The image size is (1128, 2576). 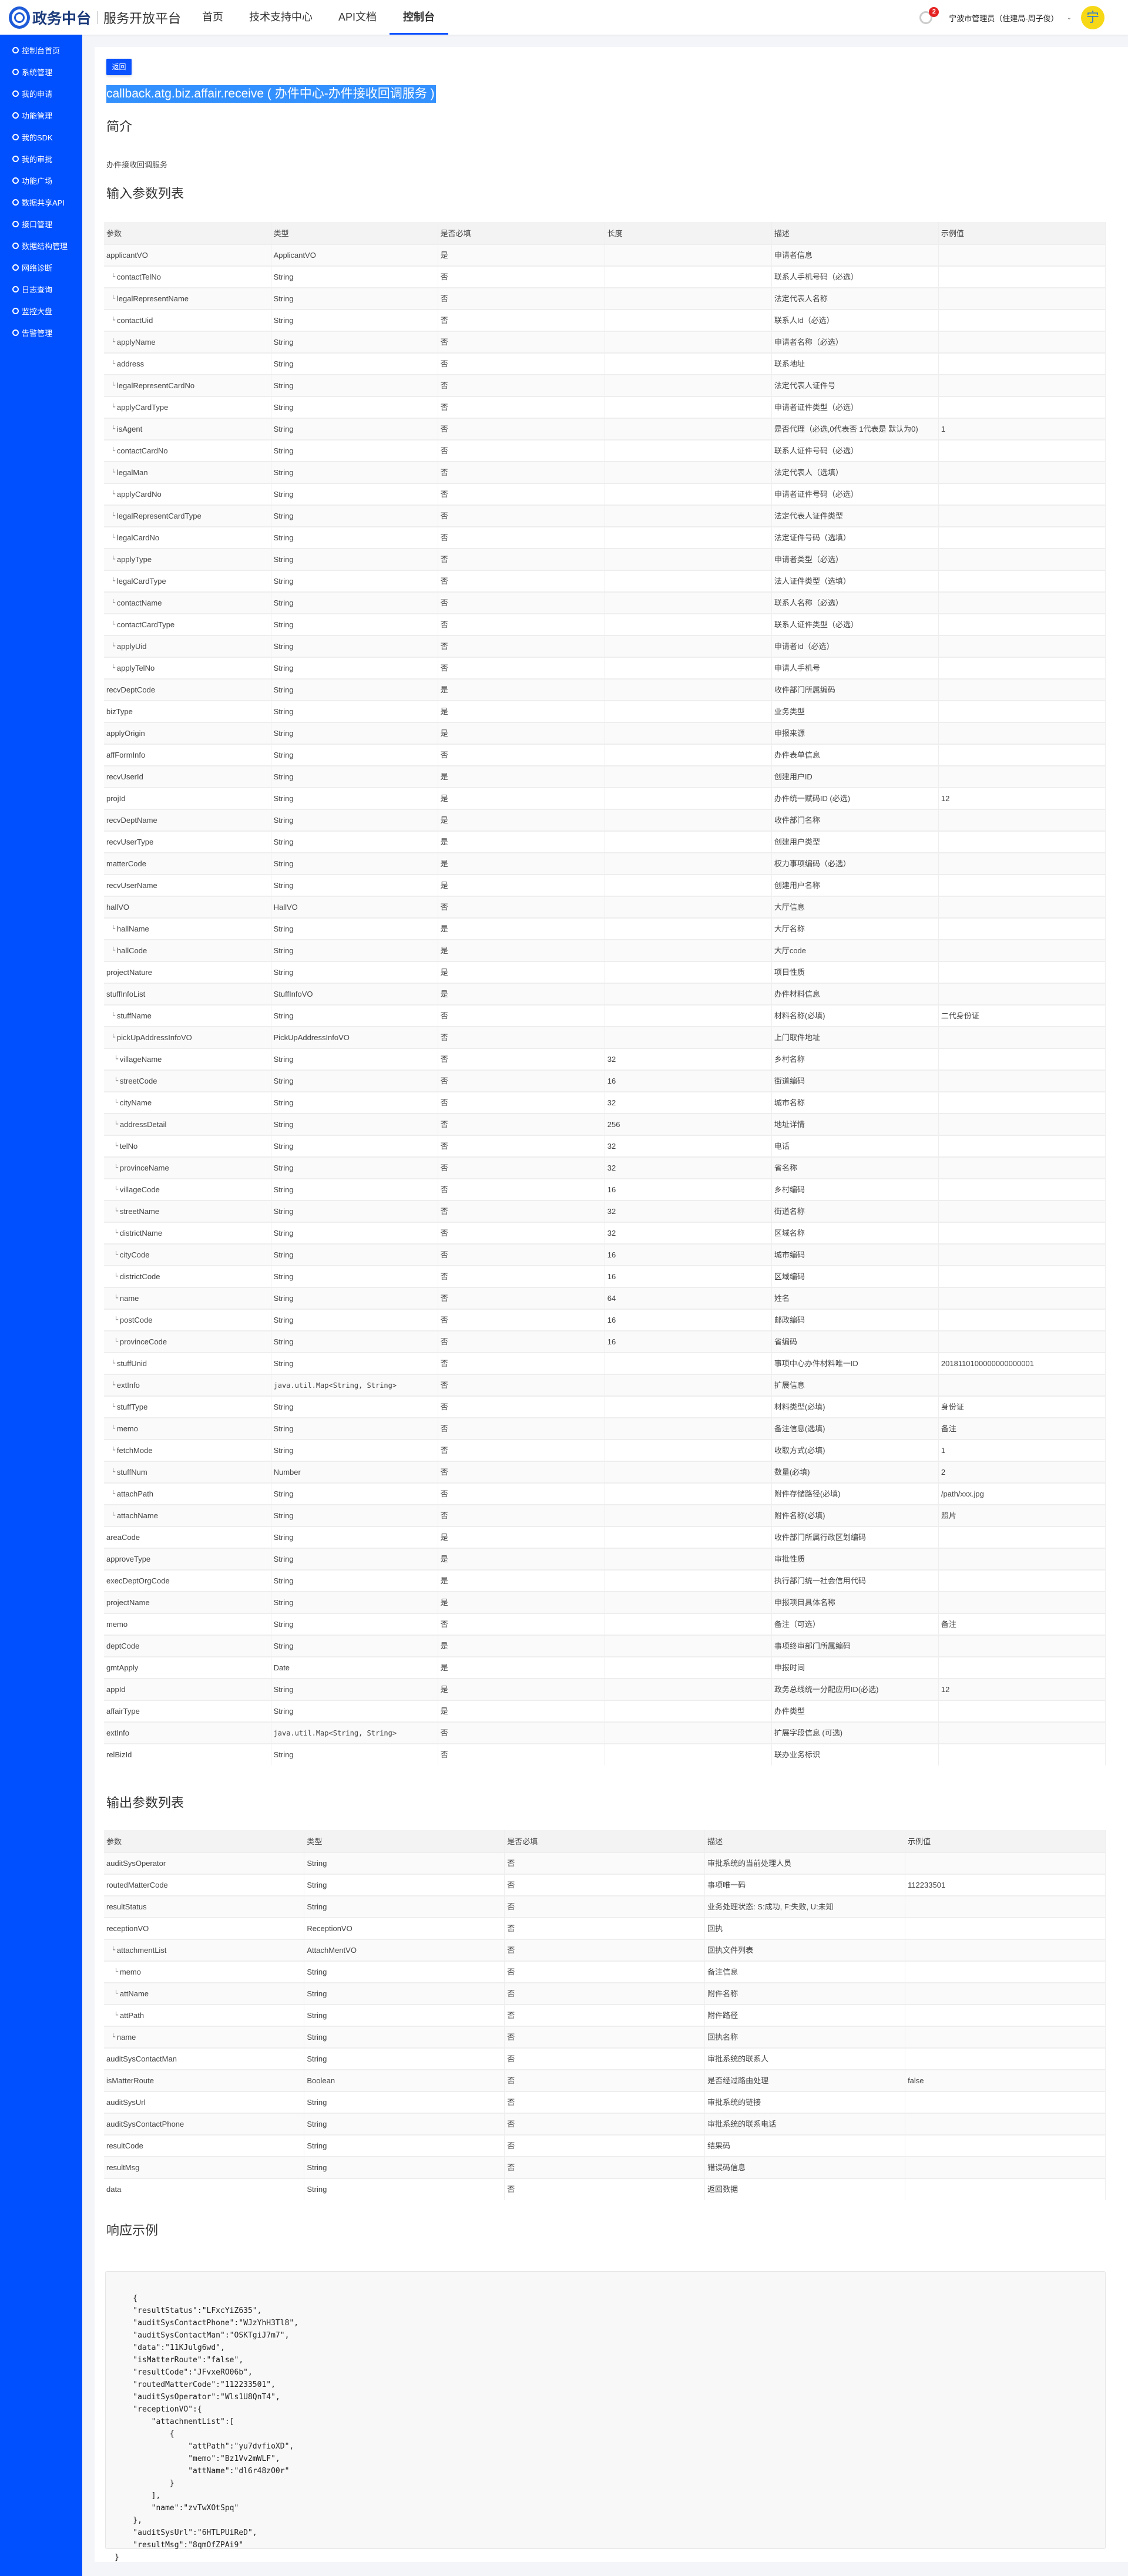 I want to click on table-cell: /path/xxx.jpg, so click(x=1022, y=1494).